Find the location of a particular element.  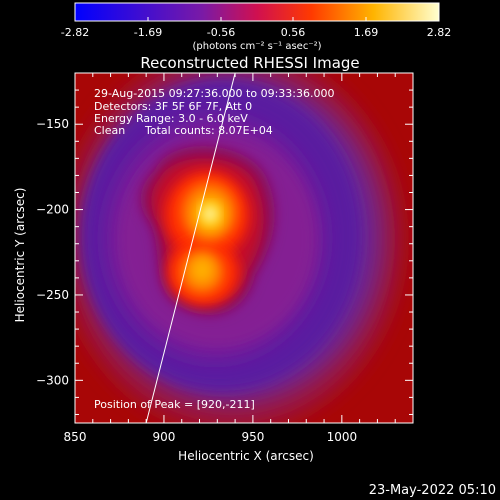

x-axis-label: Heliocentric X (arcsec) is located at coordinates (246, 456).